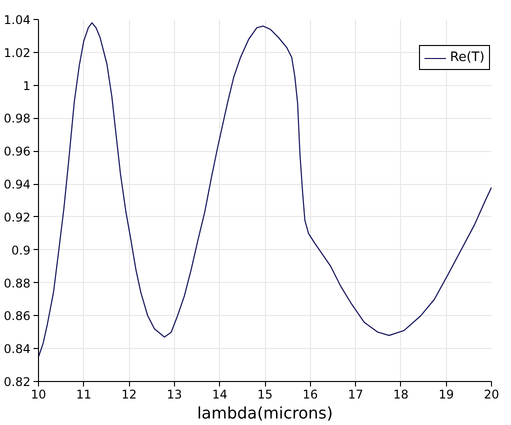  Describe the element at coordinates (467, 57) in the screenshot. I see `legend-label: Re(T)` at that location.